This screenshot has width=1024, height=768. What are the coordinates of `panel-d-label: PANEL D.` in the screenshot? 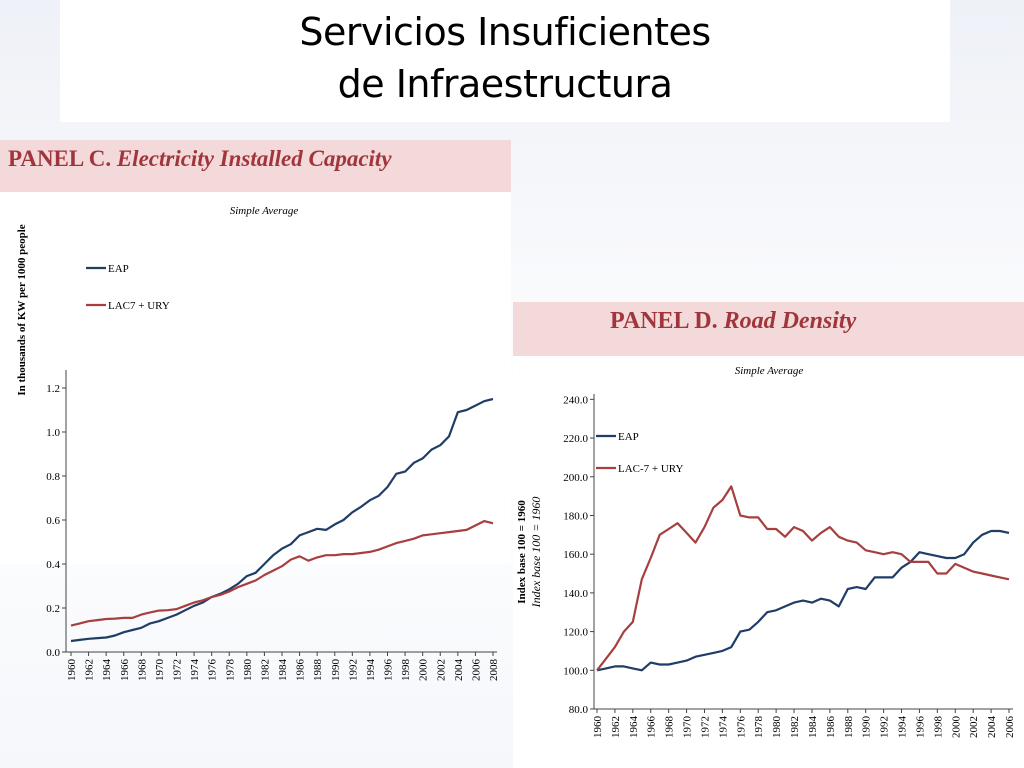 It's located at (664, 321).